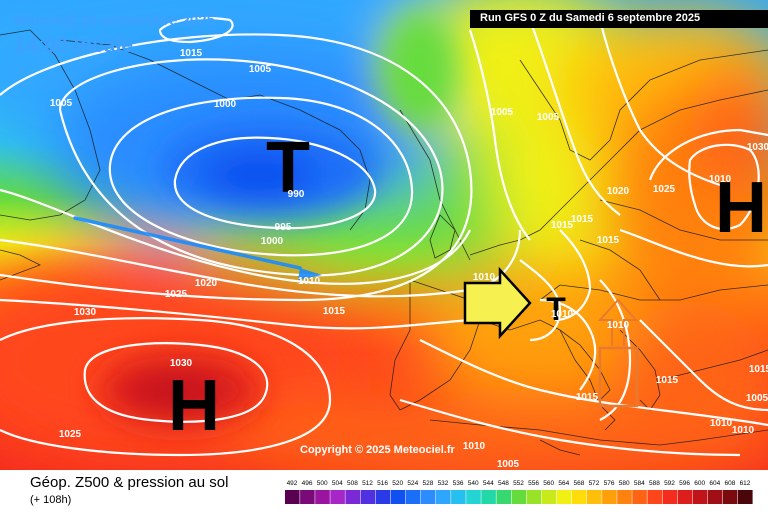 The height and width of the screenshot is (512, 768). Describe the element at coordinates (377, 450) in the screenshot. I see `copyright: Copyright © 2025 Meteociel.fr` at that location.